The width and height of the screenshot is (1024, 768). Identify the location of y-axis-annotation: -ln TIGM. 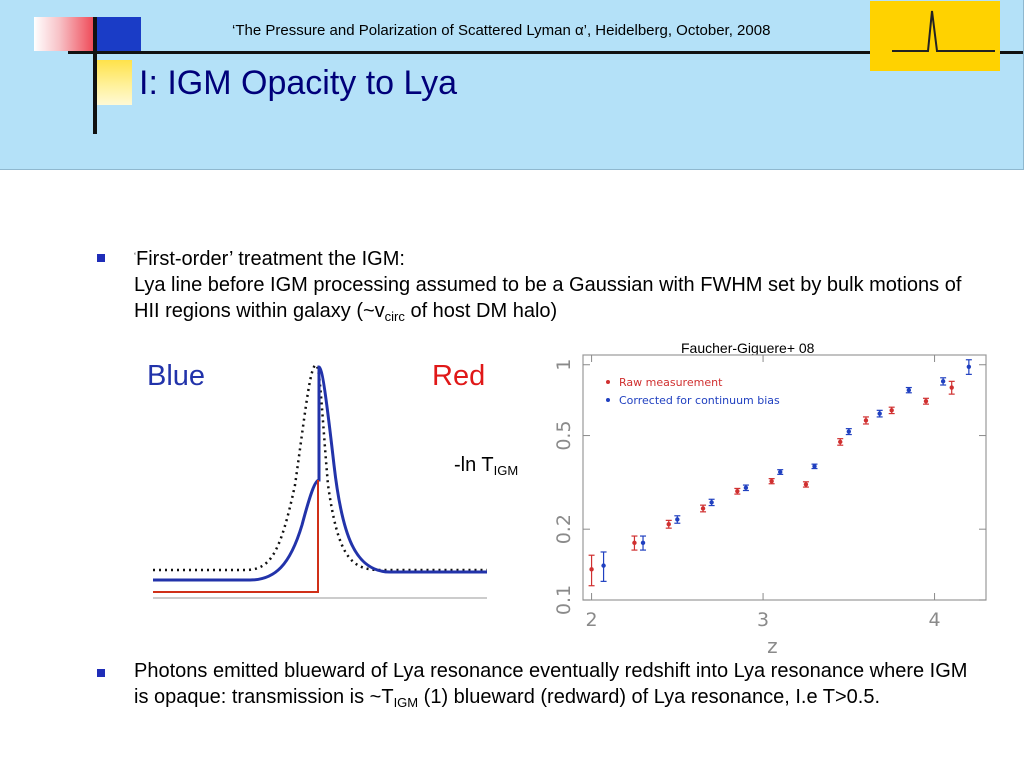
(486, 465).